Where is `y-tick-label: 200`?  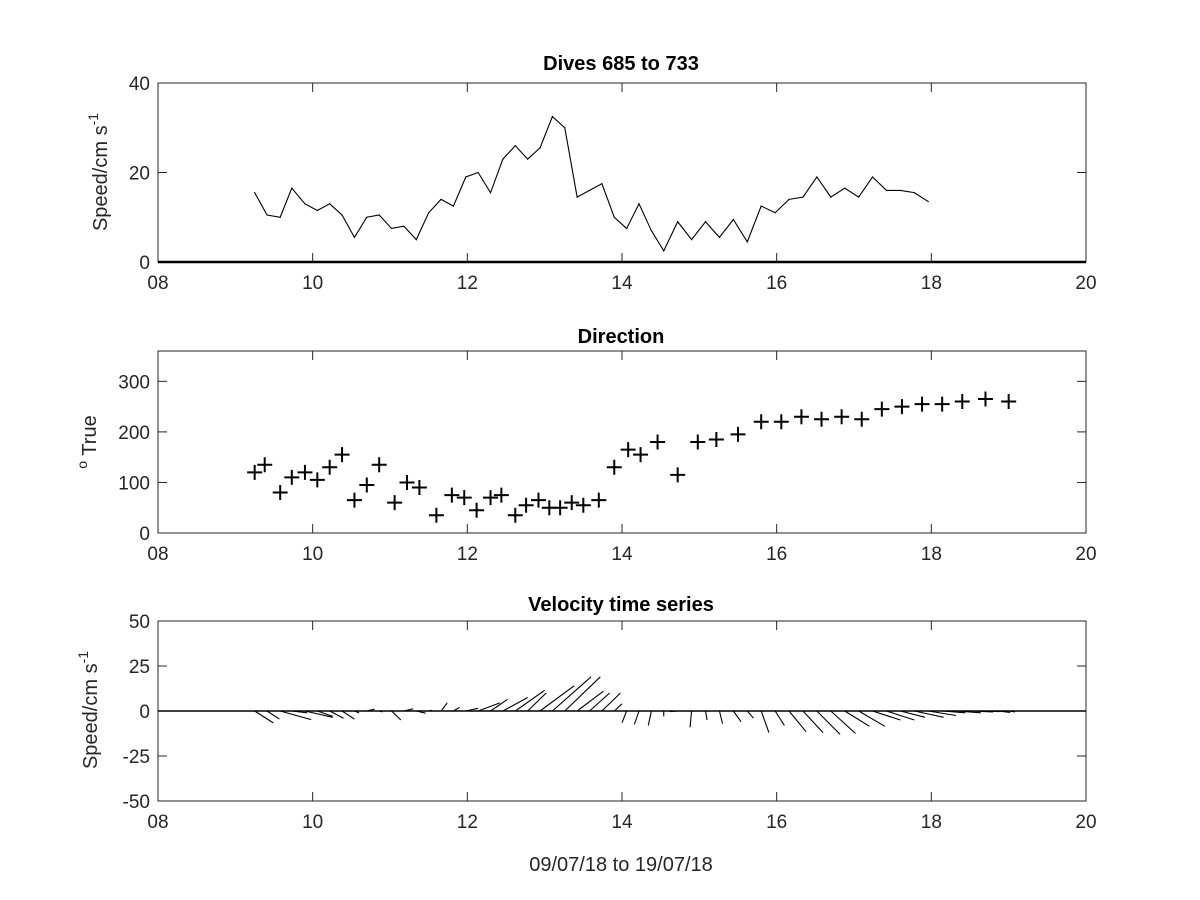 y-tick-label: 200 is located at coordinates (134, 433).